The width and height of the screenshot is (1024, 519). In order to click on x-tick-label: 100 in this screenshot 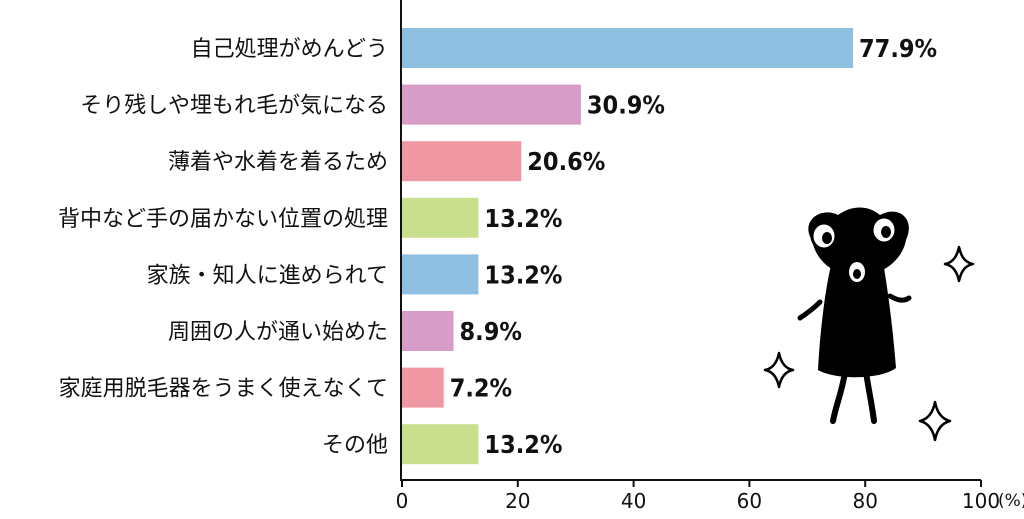, I will do `click(981, 501)`.